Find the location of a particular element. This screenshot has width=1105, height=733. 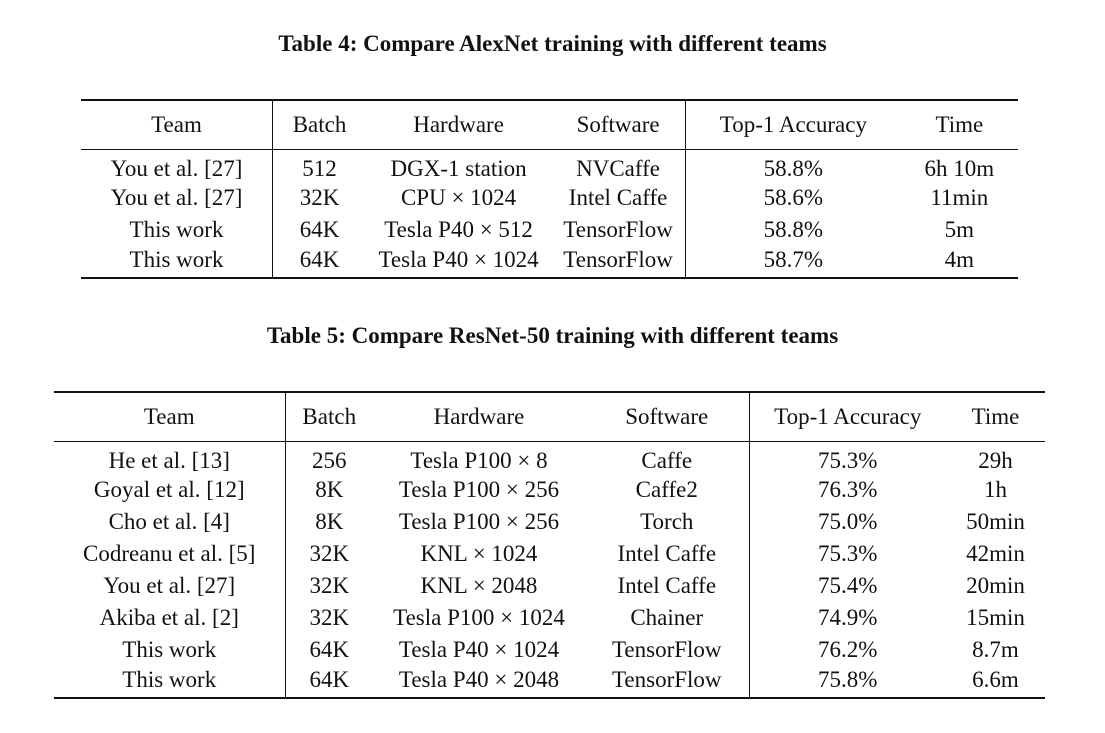

batch-cell: 512 is located at coordinates (319, 168).